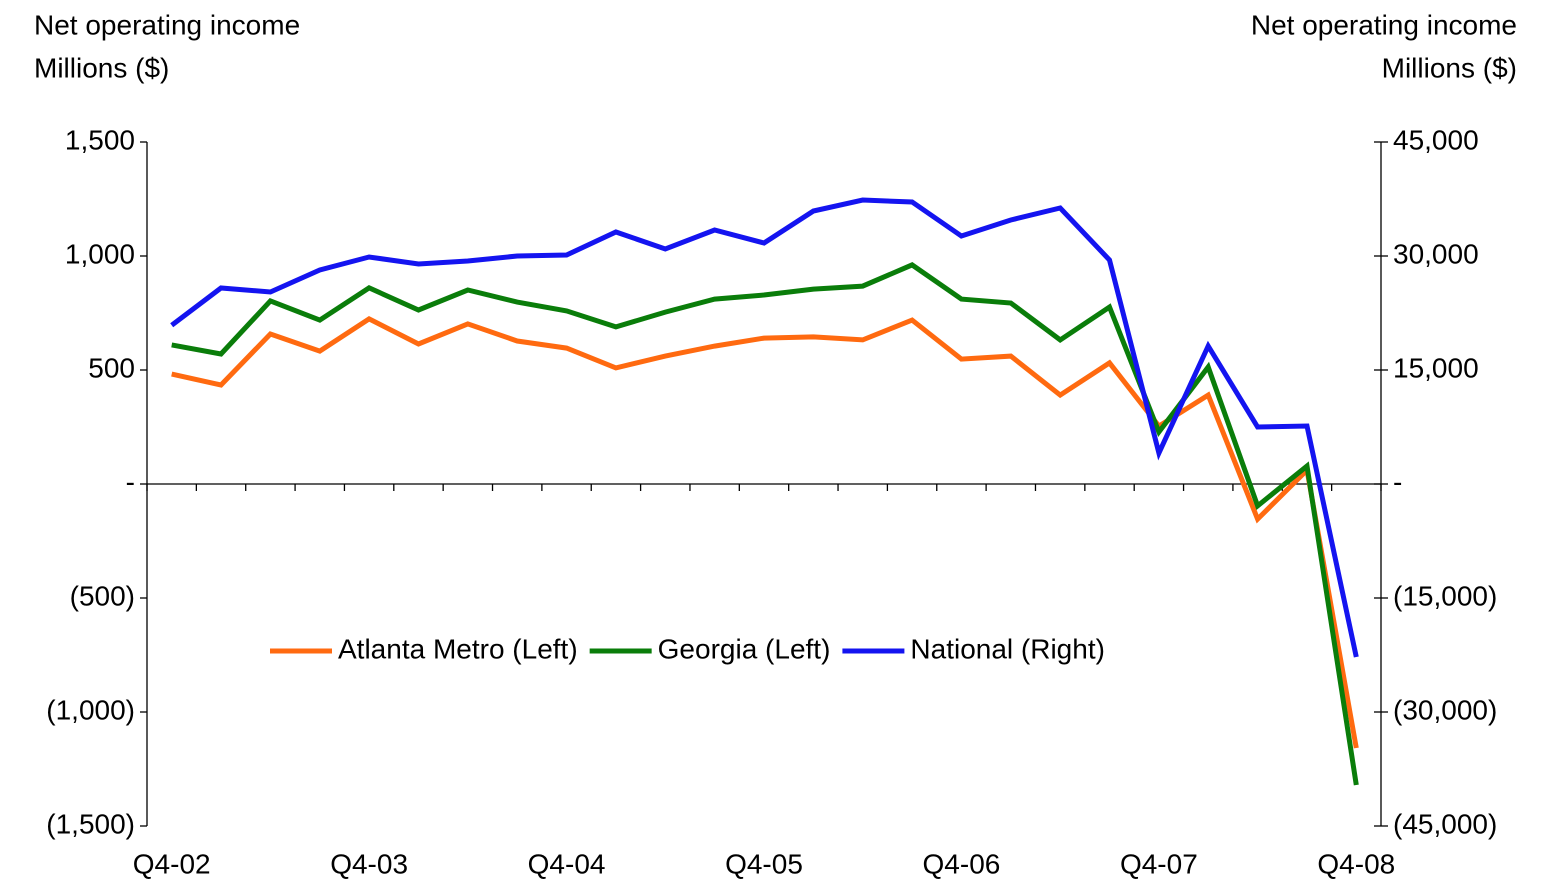  What do you see at coordinates (1445, 595) in the screenshot?
I see `y2-tick-label: (15,000)` at bounding box center [1445, 595].